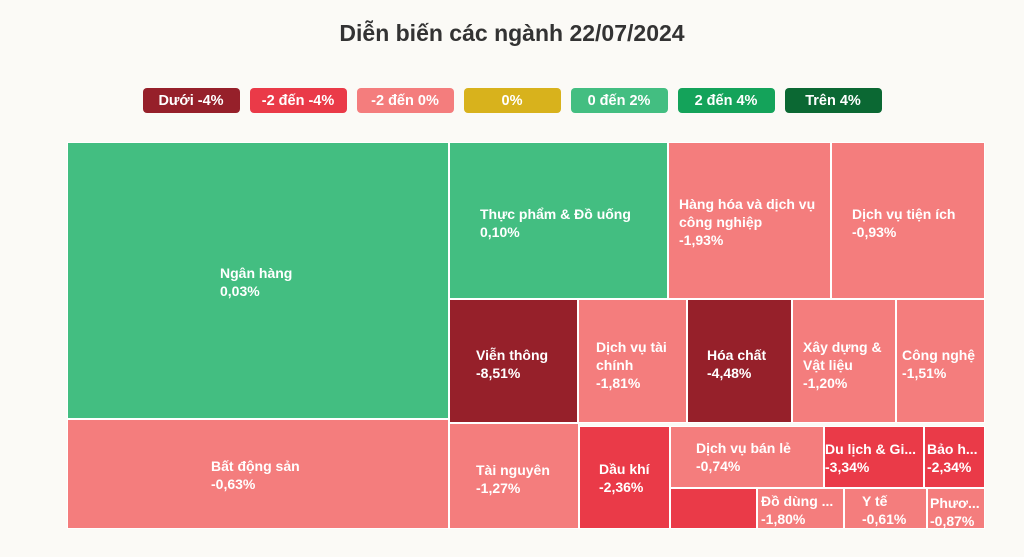 Image resolution: width=1024 pixels, height=557 pixels. What do you see at coordinates (330, 282) in the screenshot?
I see `tile-text: Ngân hàng 0,03%` at bounding box center [330, 282].